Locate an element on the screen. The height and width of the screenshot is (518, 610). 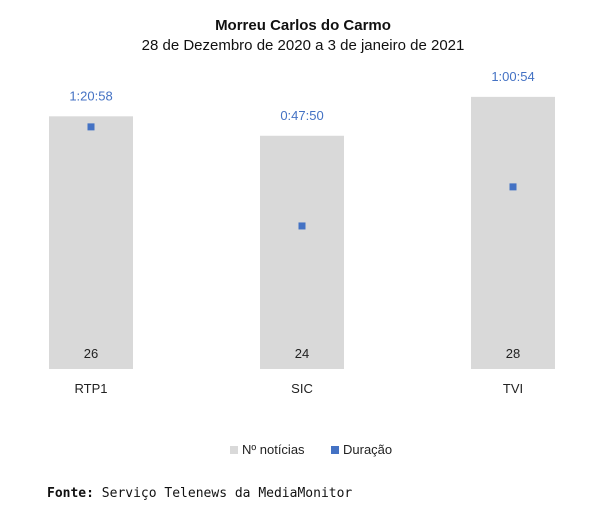
source-label: Fonte: is located at coordinates (70, 493).